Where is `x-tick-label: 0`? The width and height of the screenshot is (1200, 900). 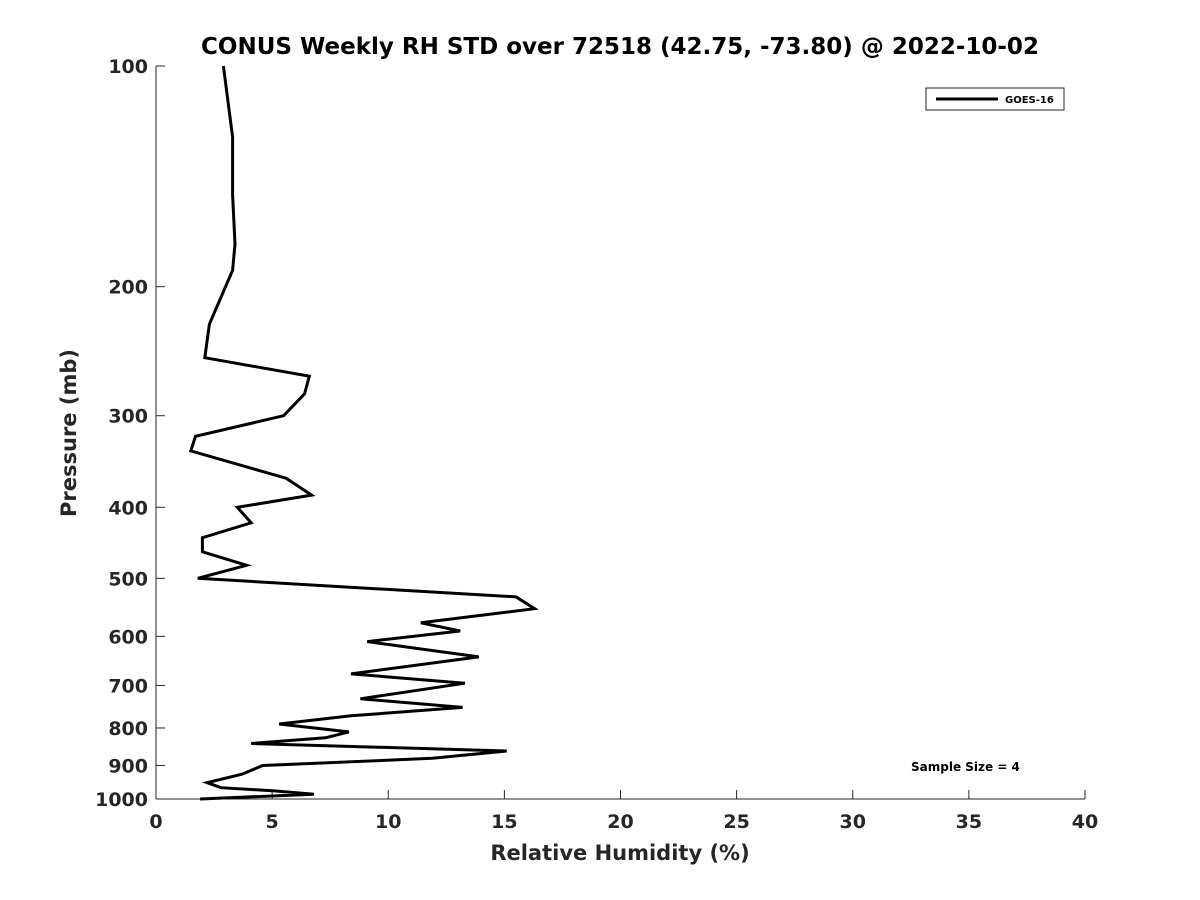 x-tick-label: 0 is located at coordinates (155, 822).